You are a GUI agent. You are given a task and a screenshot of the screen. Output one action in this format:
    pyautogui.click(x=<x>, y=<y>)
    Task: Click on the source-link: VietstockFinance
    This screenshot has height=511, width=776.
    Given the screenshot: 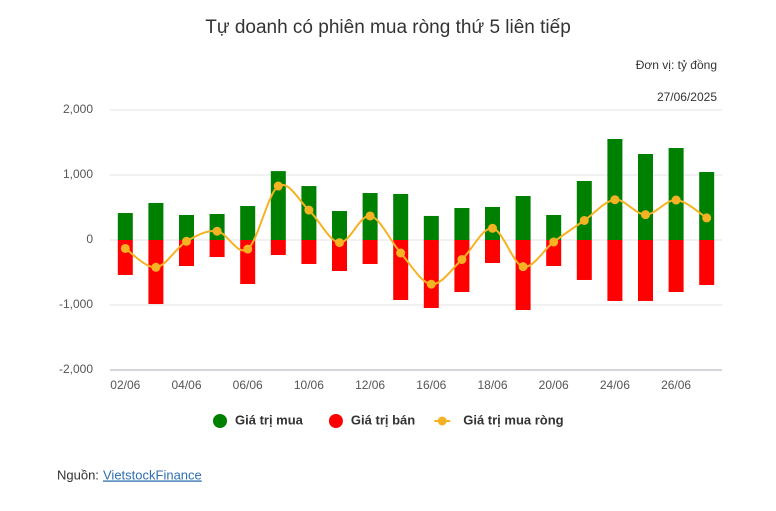 What is the action you would take?
    pyautogui.click(x=152, y=474)
    